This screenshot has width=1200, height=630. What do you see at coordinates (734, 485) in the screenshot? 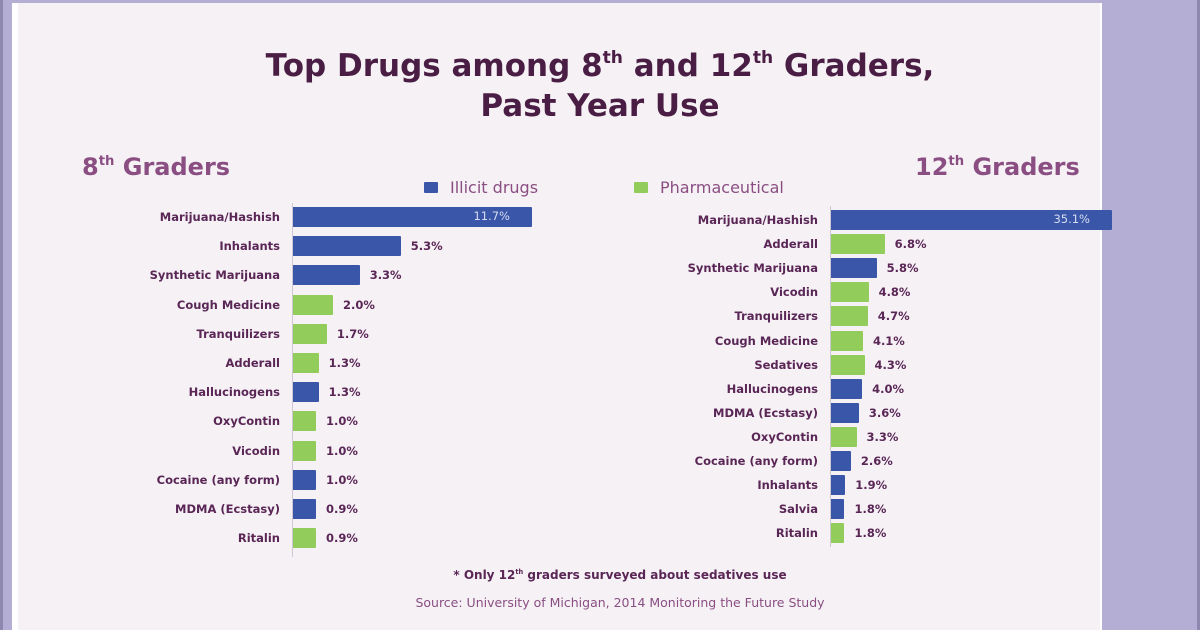
I see `bar-row: Inhalants 1.9%` at bounding box center [734, 485].